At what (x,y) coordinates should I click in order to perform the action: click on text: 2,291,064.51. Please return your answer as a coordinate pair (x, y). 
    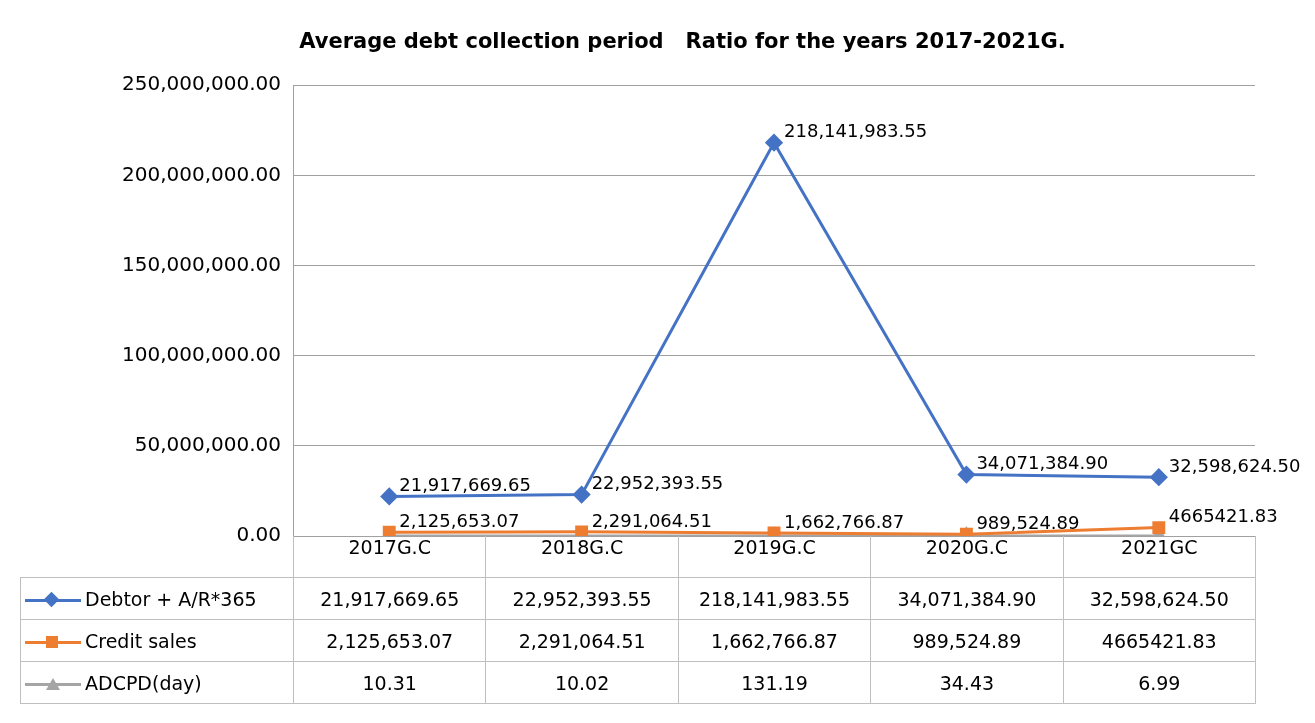
    Looking at the image, I should click on (651, 520).